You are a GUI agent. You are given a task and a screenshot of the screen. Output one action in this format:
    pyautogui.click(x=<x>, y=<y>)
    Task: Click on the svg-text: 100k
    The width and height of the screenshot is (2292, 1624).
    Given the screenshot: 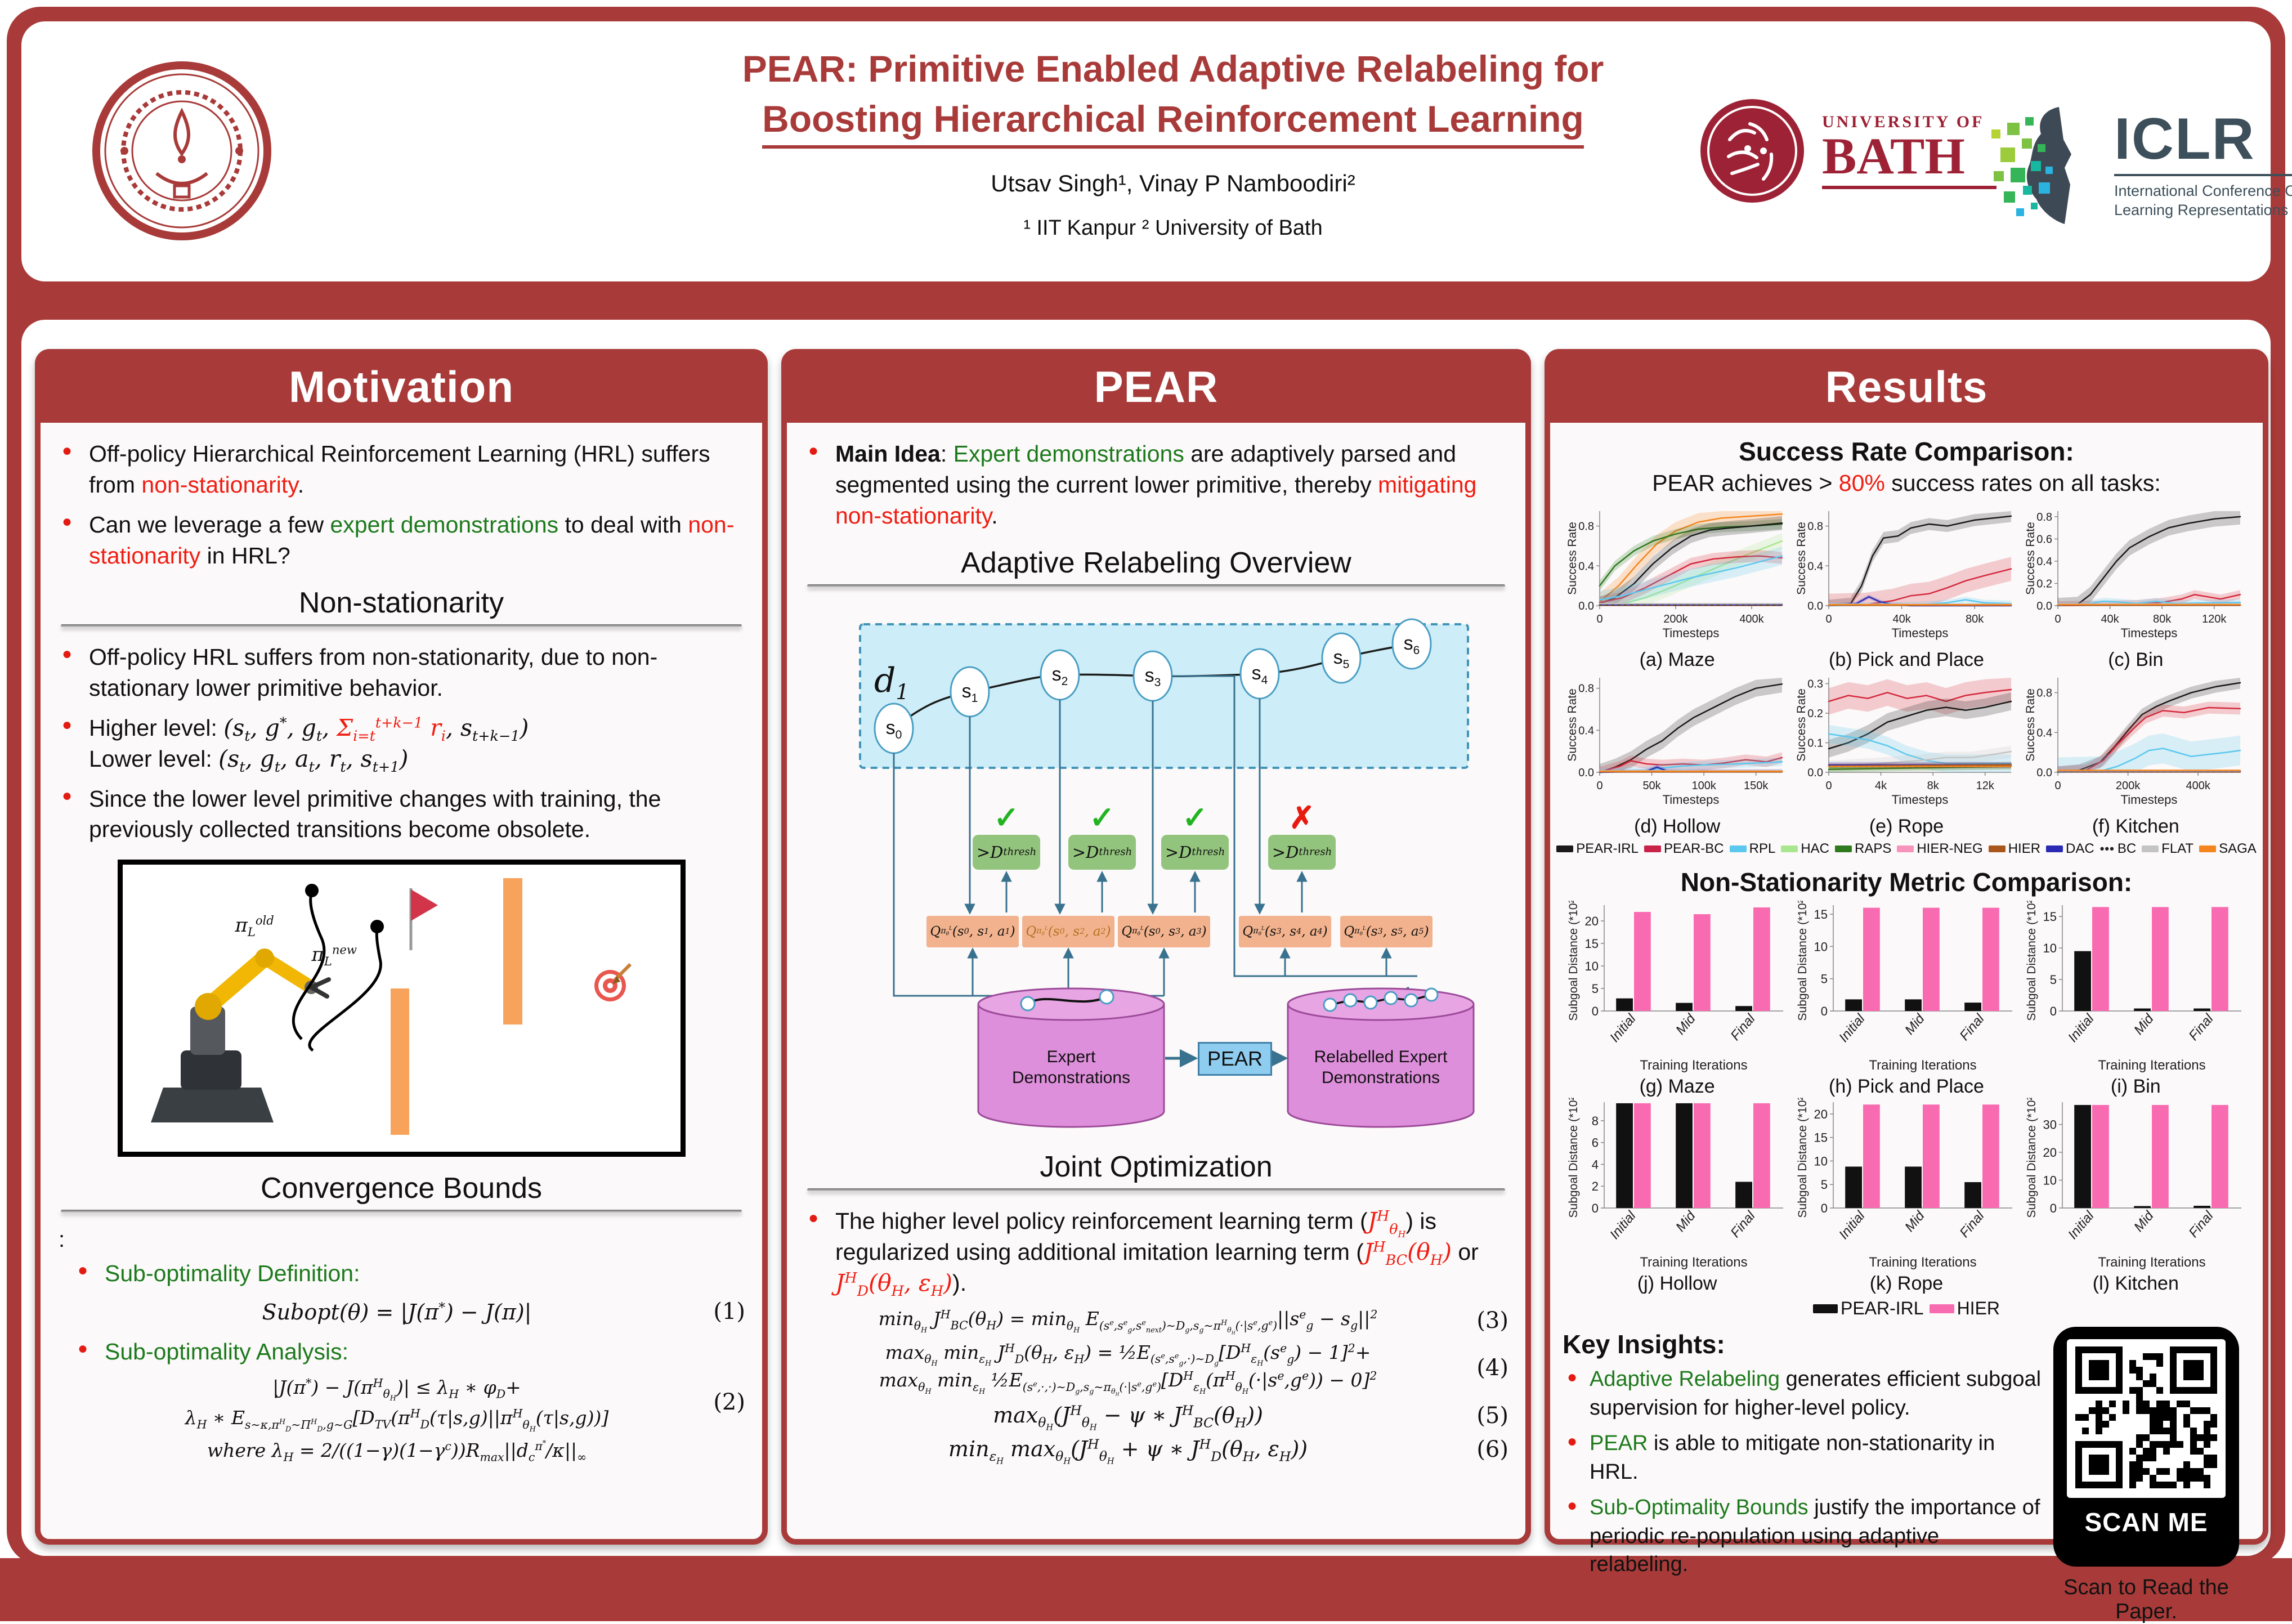 What is the action you would take?
    pyautogui.click(x=1703, y=786)
    